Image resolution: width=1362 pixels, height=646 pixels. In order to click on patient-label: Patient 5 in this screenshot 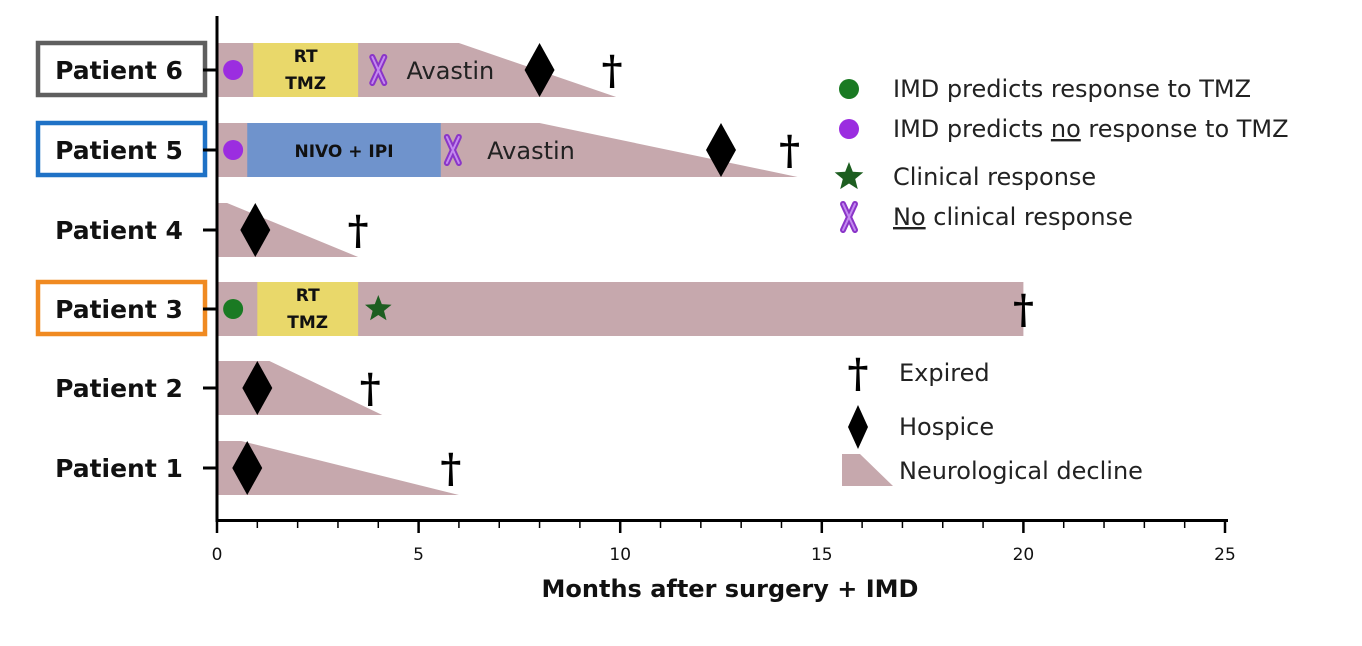, I will do `click(119, 150)`.